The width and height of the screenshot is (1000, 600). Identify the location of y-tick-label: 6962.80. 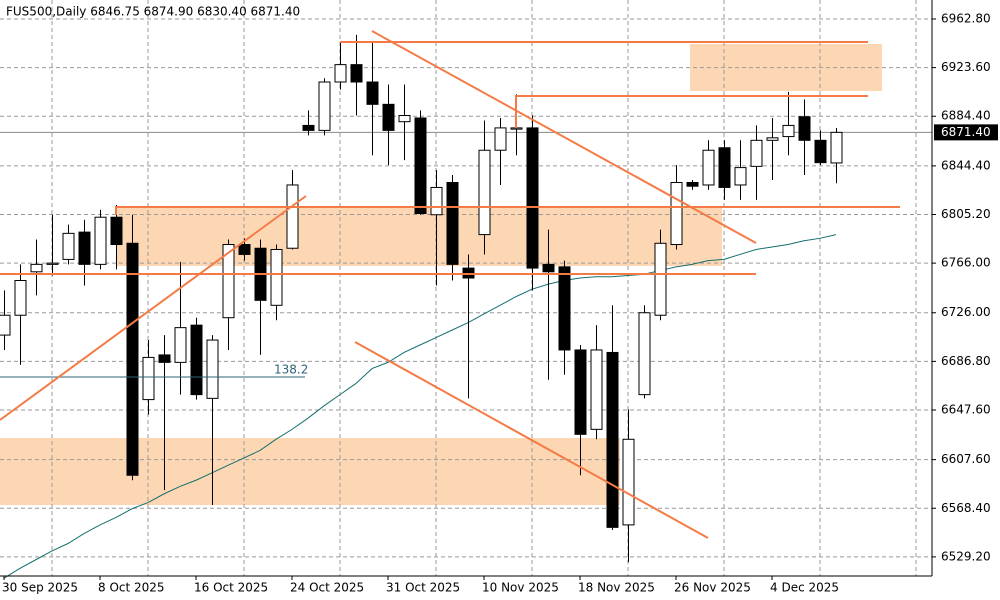
(966, 18).